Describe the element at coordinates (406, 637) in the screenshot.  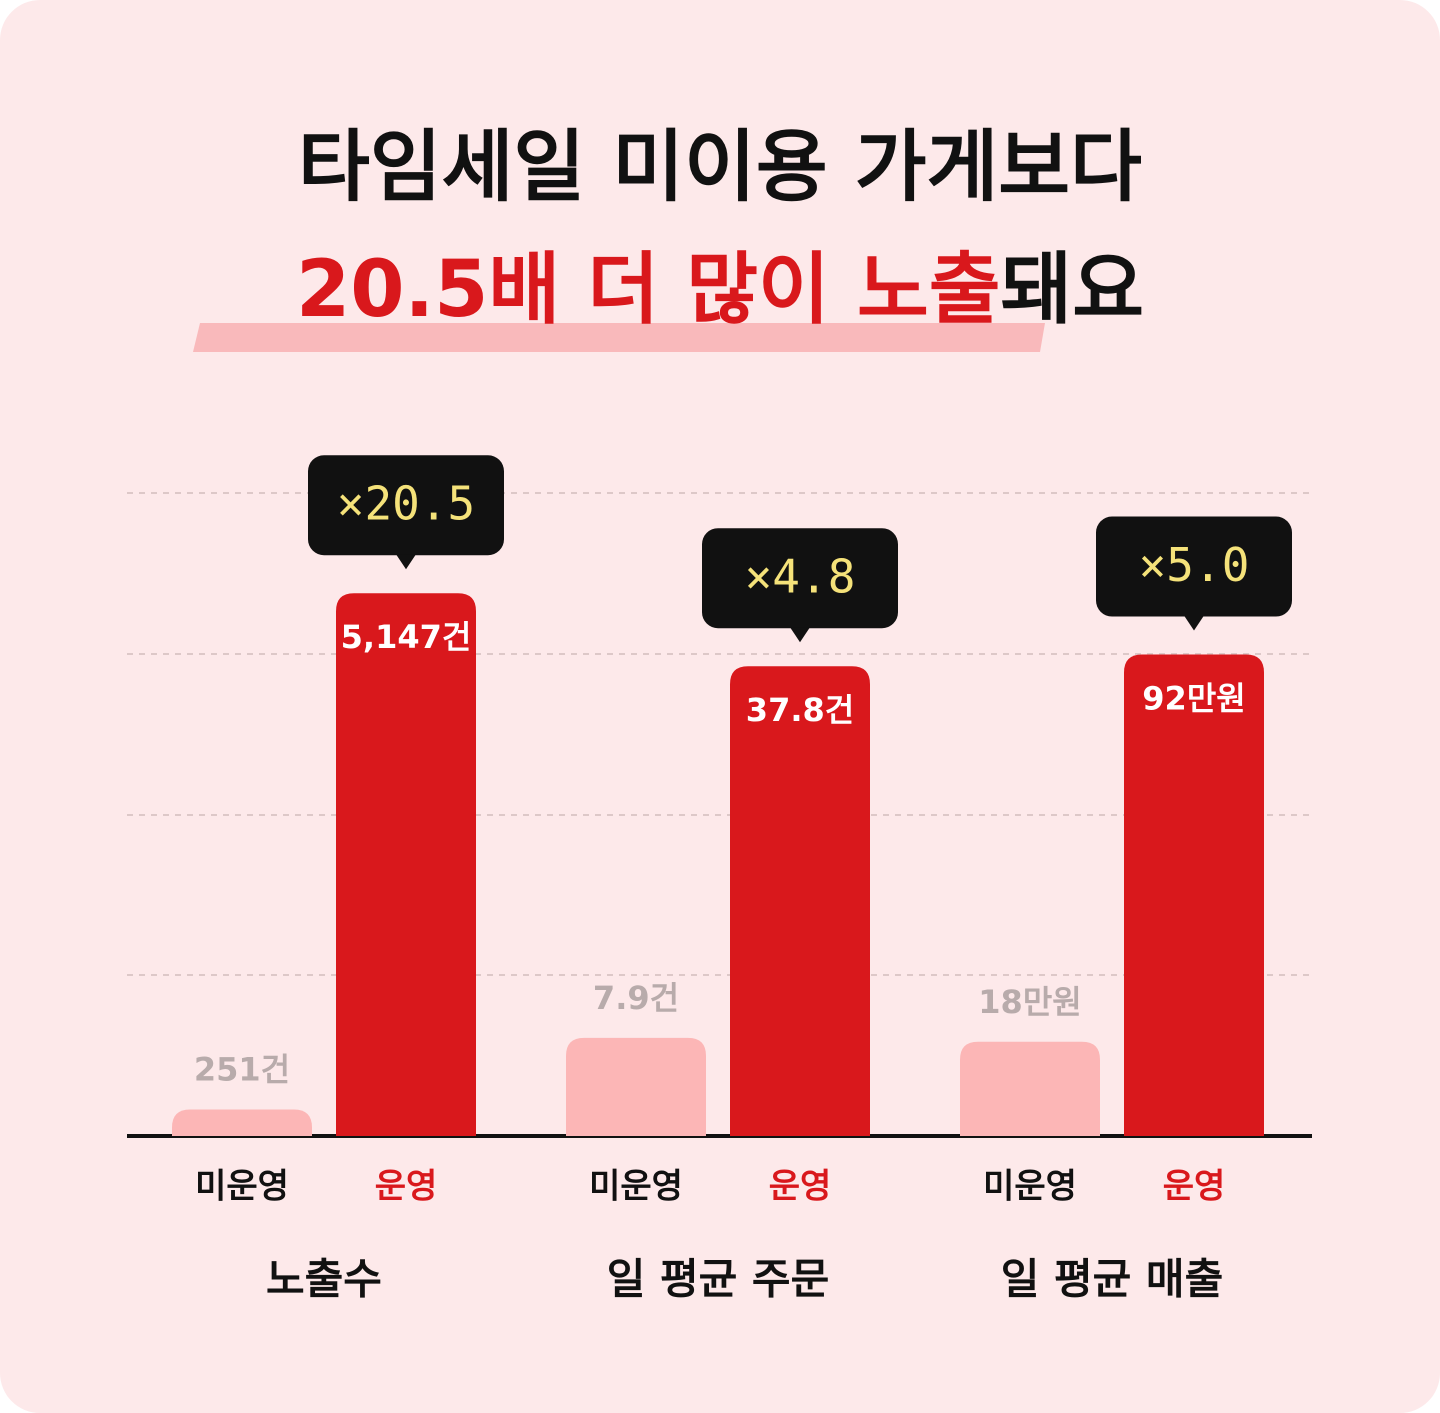
I see `value-label: 5,147건` at that location.